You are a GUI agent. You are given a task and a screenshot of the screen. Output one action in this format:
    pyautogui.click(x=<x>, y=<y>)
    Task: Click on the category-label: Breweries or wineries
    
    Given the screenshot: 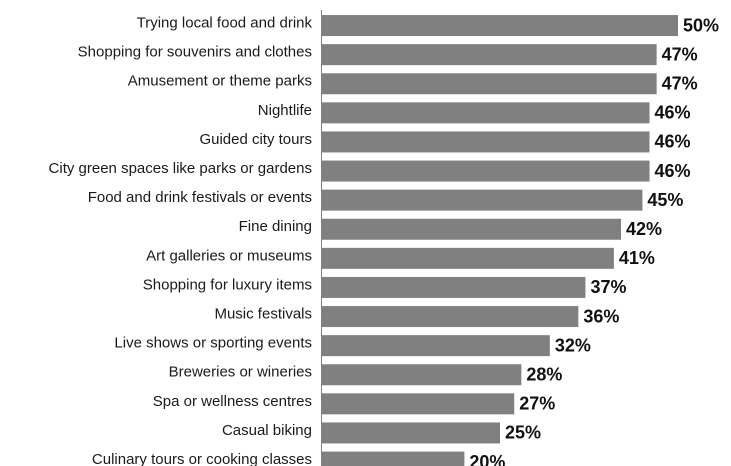 What is the action you would take?
    pyautogui.click(x=240, y=372)
    